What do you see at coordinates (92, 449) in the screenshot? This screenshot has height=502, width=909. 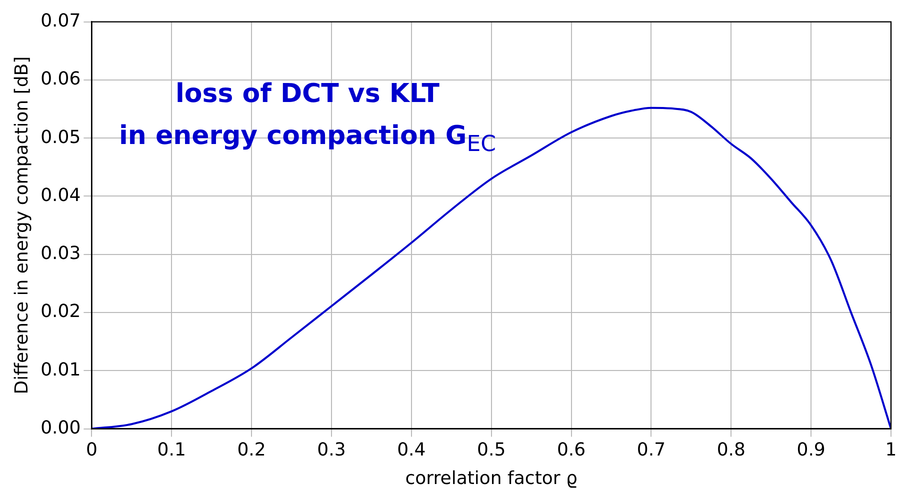 I see `x-tick-label: 0` at bounding box center [92, 449].